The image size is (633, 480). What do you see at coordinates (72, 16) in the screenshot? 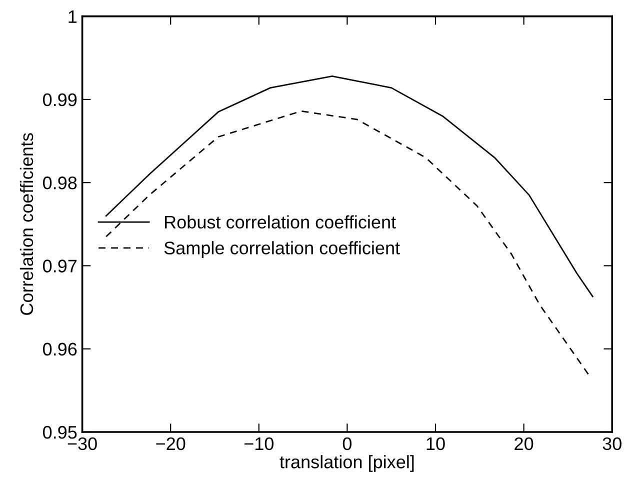
I see `y-tick-label: 1` at bounding box center [72, 16].